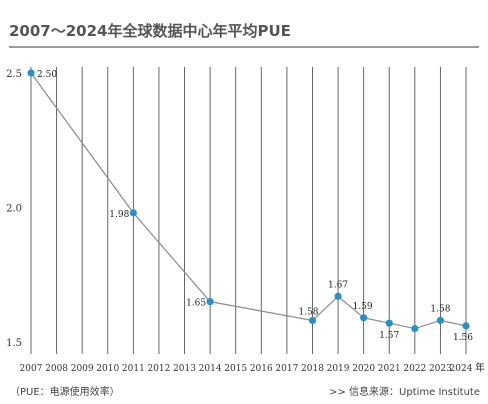 This screenshot has height=404, width=488. I want to click on x-tick-label: 2021, so click(389, 369).